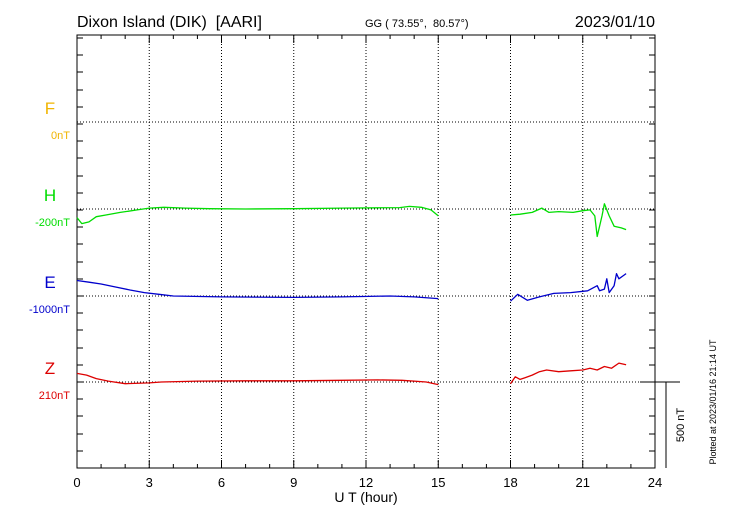 This screenshot has height=520, width=730. What do you see at coordinates (655, 482) in the screenshot?
I see `x-tick-label: 24` at bounding box center [655, 482].